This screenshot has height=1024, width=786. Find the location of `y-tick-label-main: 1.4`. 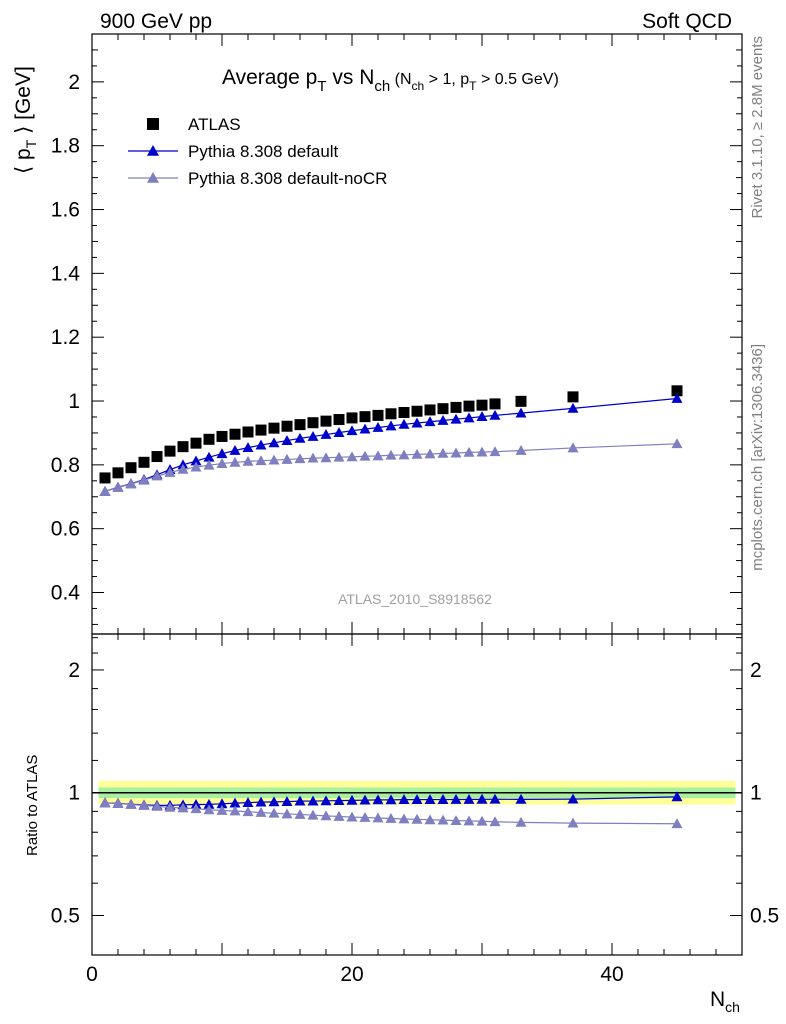

y-tick-label-main: 1.4 is located at coordinates (66, 273).